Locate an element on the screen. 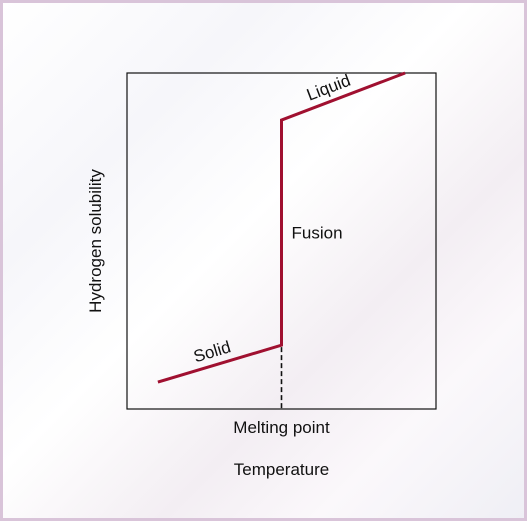  melting-point-label: Melting point is located at coordinates (281, 427).